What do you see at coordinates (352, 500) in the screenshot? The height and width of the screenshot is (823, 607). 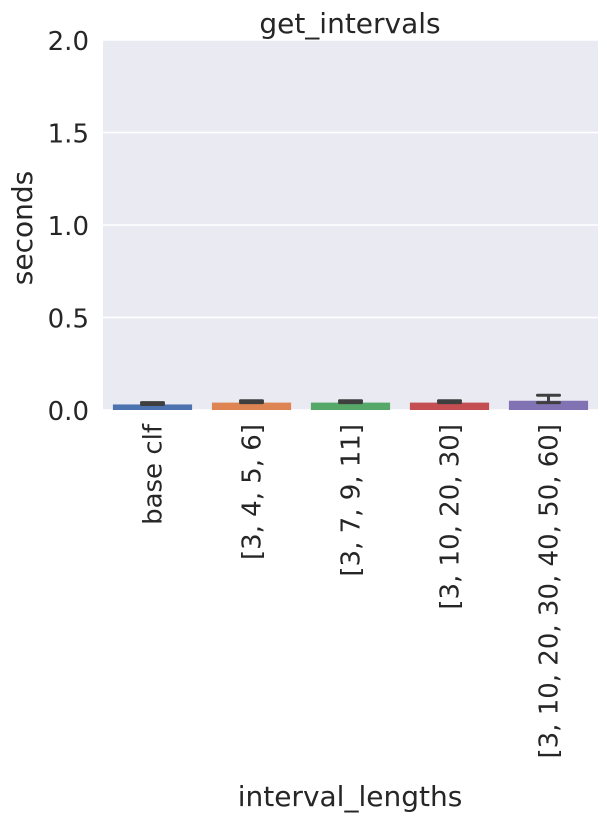 I see `x-tick-label: [3, 7, 9, 11]` at bounding box center [352, 500].